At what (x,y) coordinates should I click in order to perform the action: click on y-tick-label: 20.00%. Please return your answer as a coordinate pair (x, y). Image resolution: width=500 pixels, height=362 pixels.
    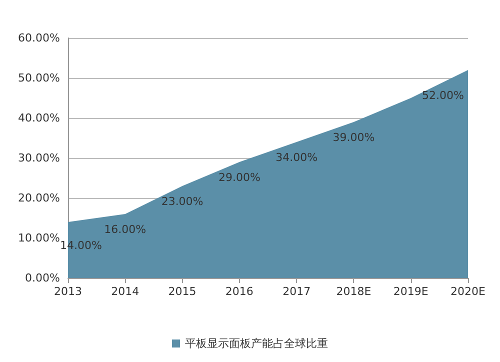
    Looking at the image, I should click on (39, 198).